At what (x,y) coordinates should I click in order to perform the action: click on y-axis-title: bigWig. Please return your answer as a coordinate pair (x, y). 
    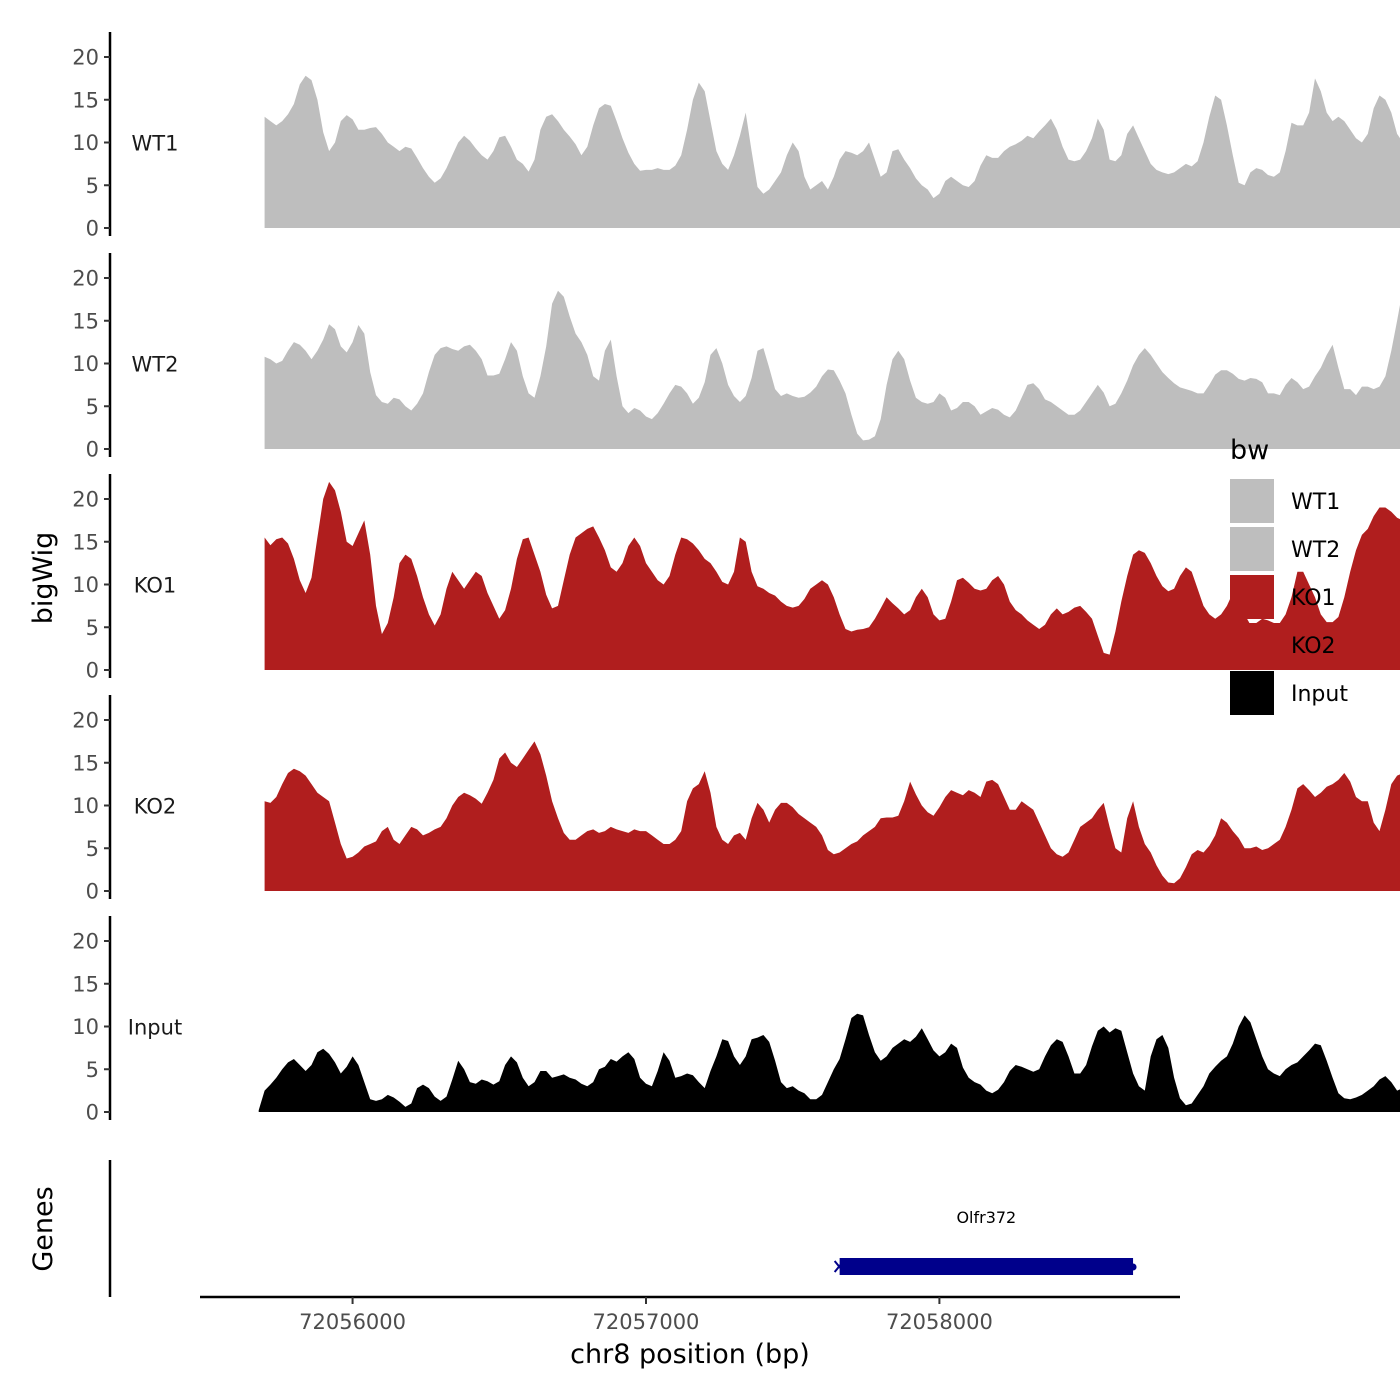
    Looking at the image, I should click on (43, 578).